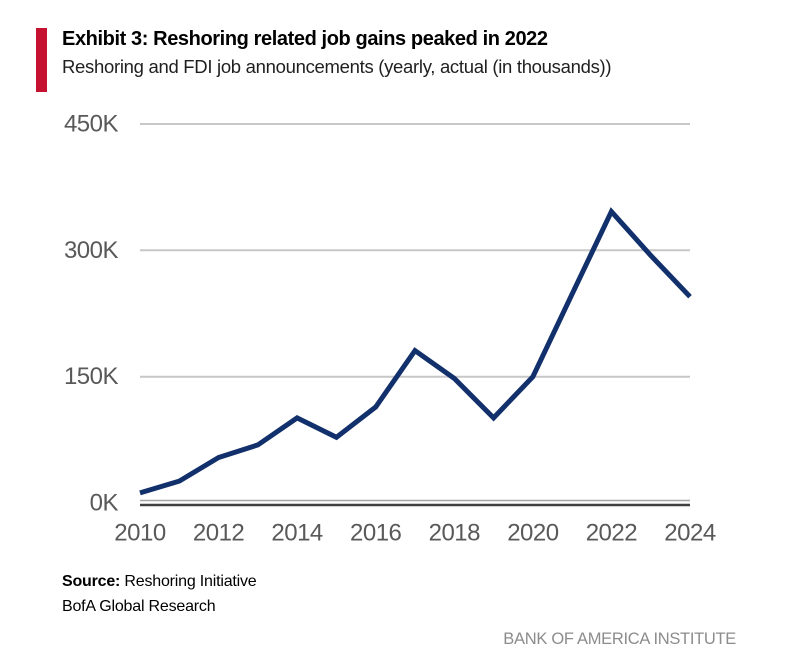 This screenshot has width=788, height=659. I want to click on x-tick-2014: 2014, so click(297, 533).